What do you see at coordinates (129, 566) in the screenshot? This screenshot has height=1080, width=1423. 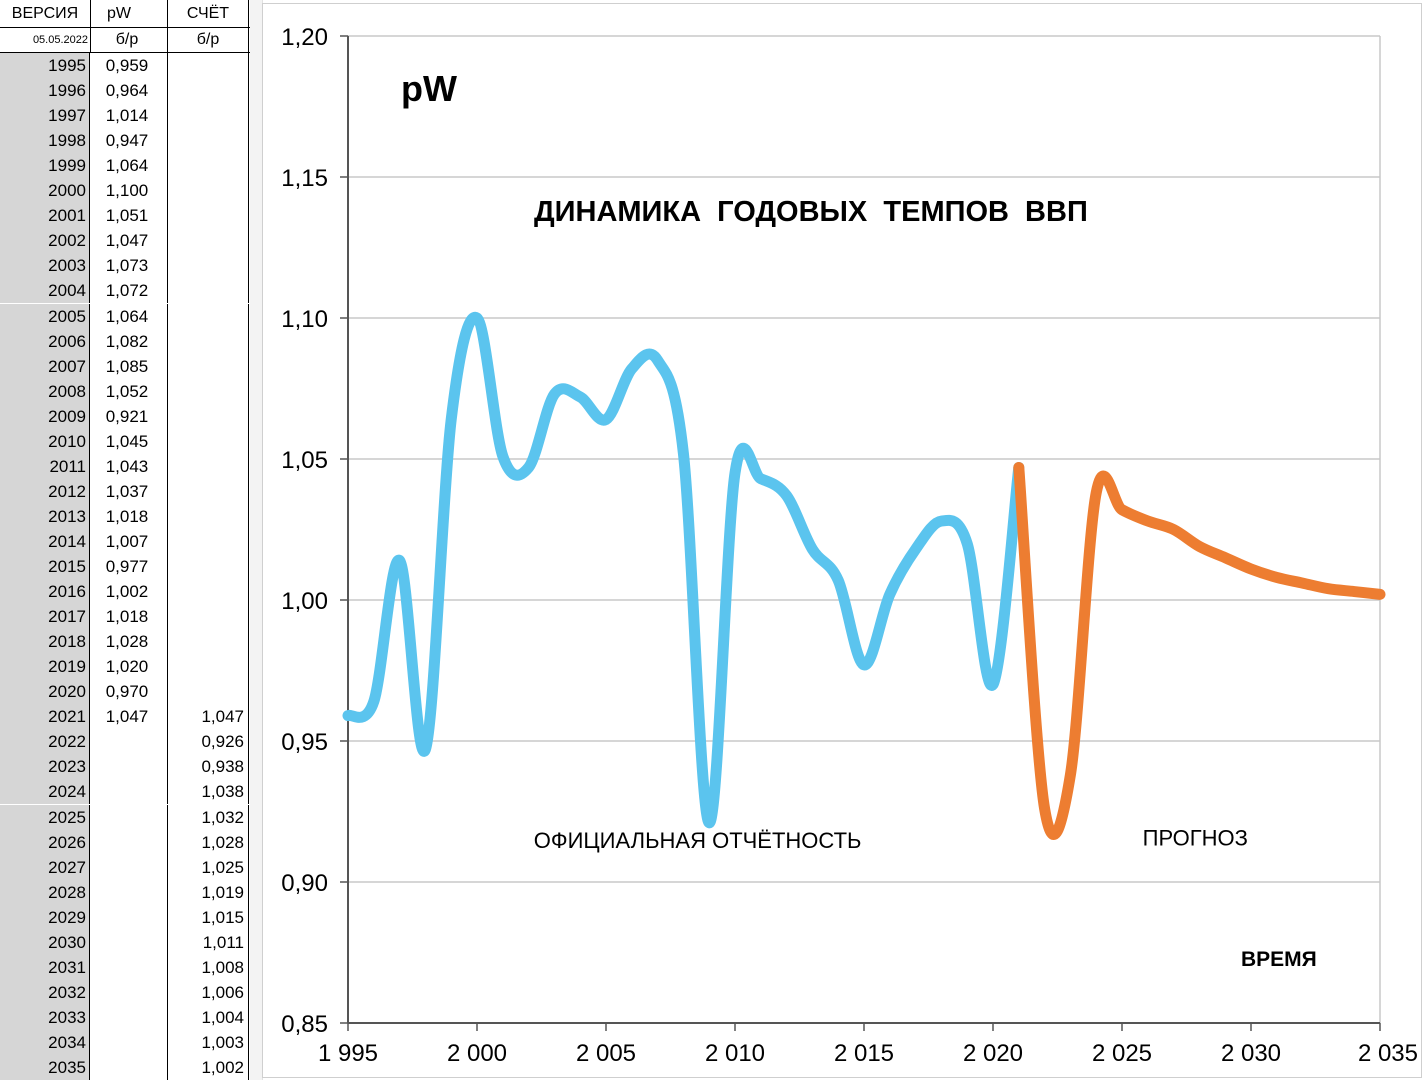 I see `cell-pw: 0,977` at bounding box center [129, 566].